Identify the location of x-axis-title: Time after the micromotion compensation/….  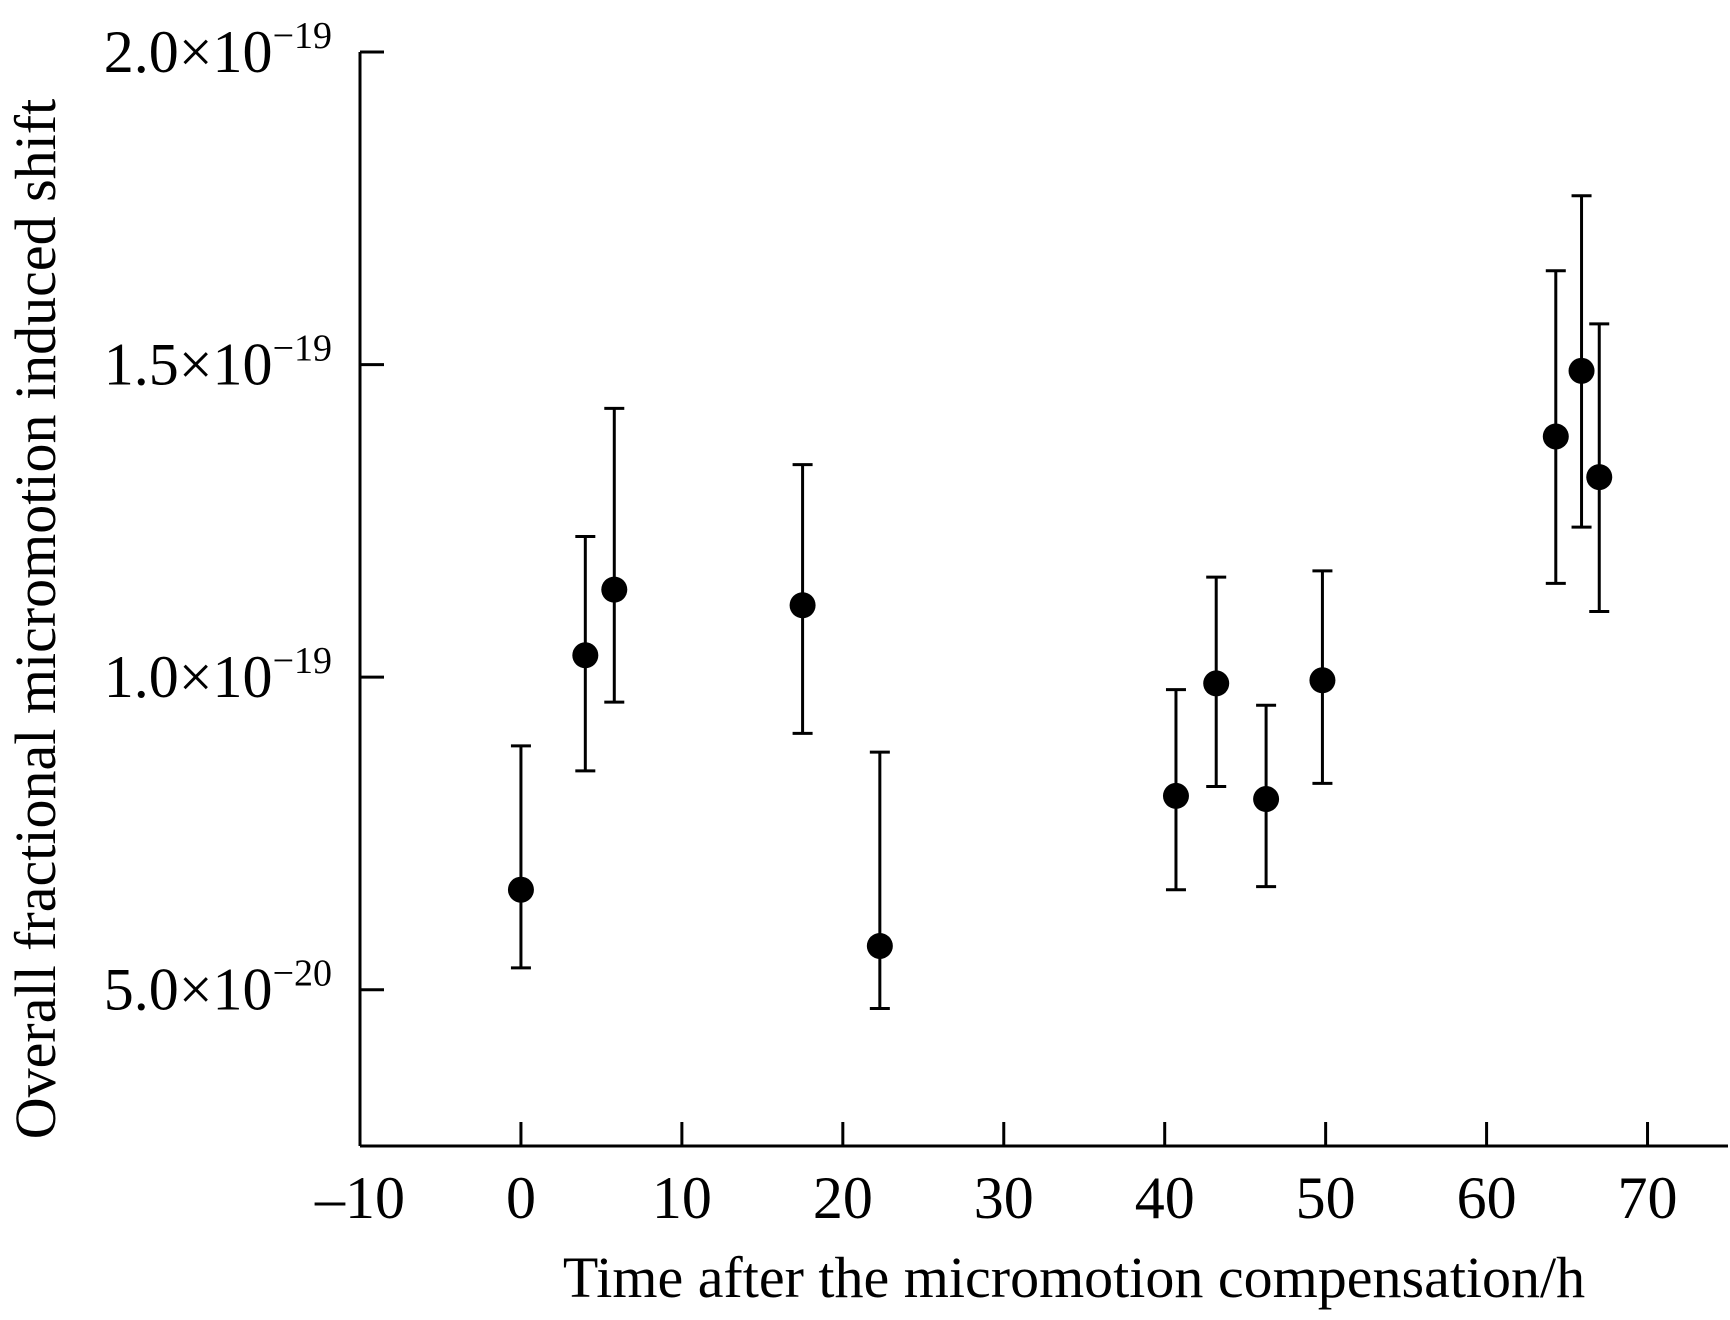
(1074, 1277).